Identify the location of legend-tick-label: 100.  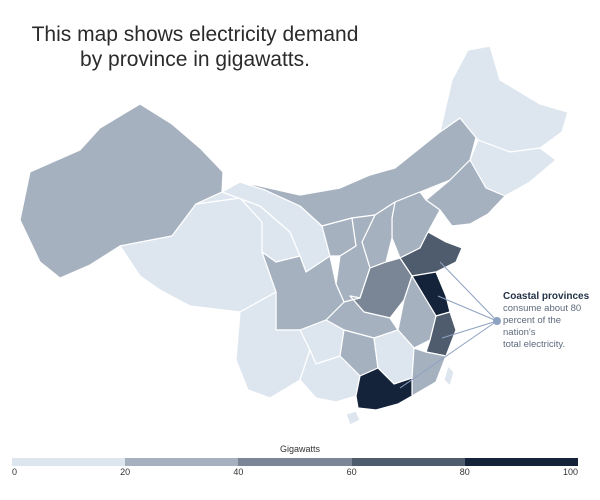
(570, 472).